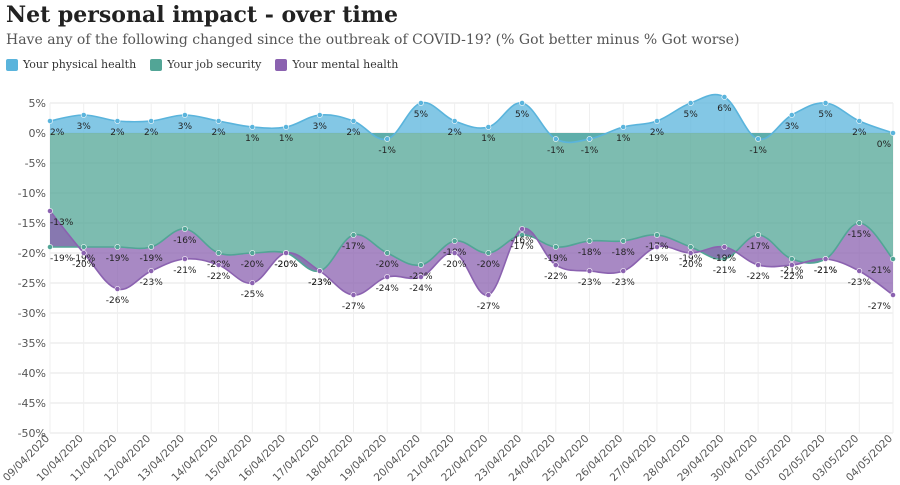  What do you see at coordinates (32, 343) in the screenshot?
I see `y-tick-label: -35%` at bounding box center [32, 343].